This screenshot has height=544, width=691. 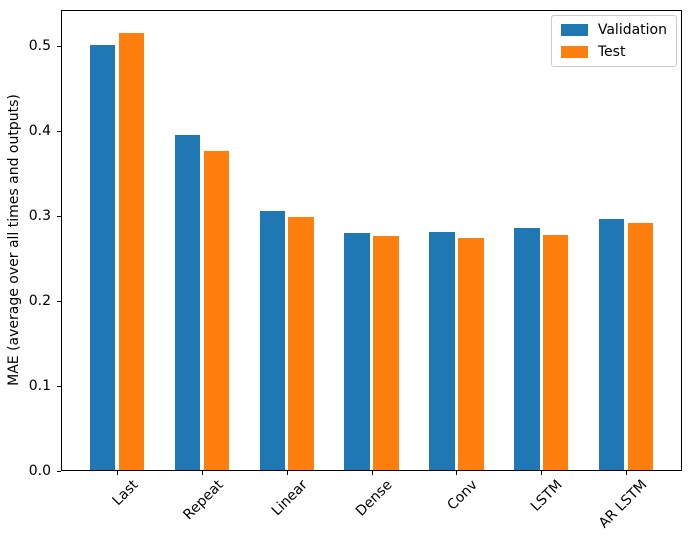 I want to click on y-tick-label-0-2: 0.2, so click(x=39, y=301).